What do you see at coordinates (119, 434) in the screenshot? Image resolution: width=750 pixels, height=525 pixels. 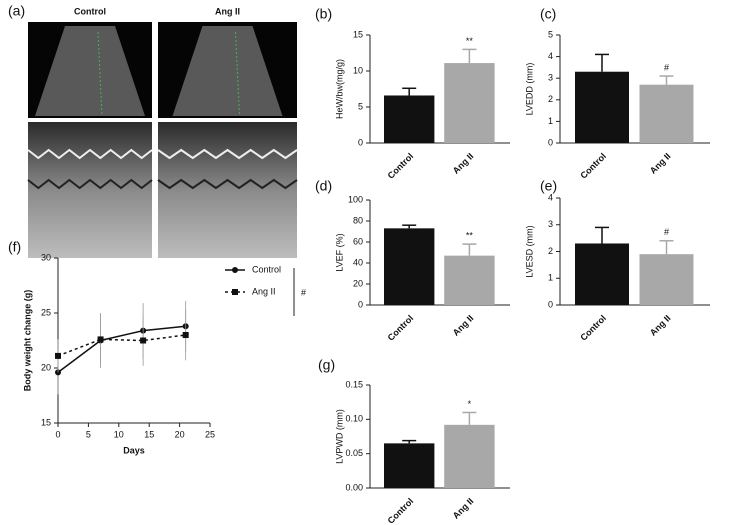 I see `x-tick-label: 10` at bounding box center [119, 434].